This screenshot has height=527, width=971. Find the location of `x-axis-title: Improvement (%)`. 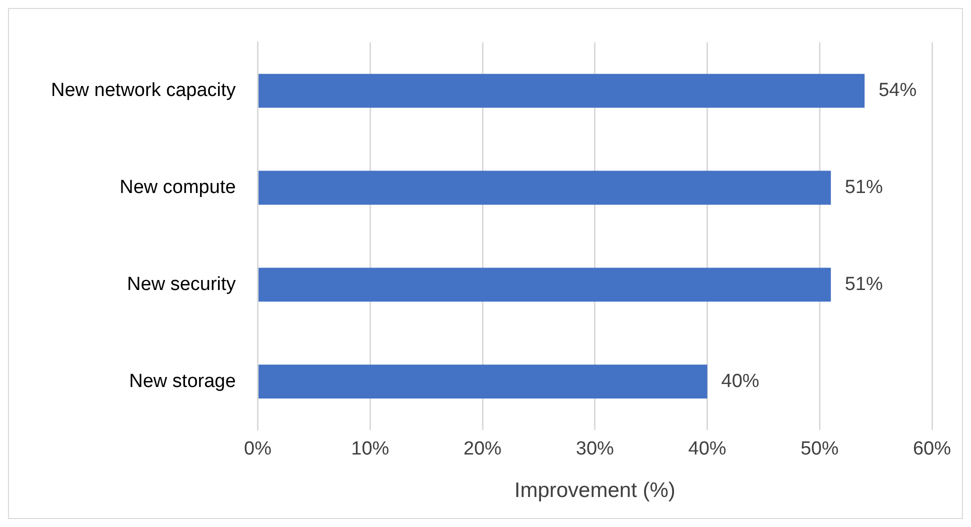

x-axis-title: Improvement (%) is located at coordinates (595, 490).